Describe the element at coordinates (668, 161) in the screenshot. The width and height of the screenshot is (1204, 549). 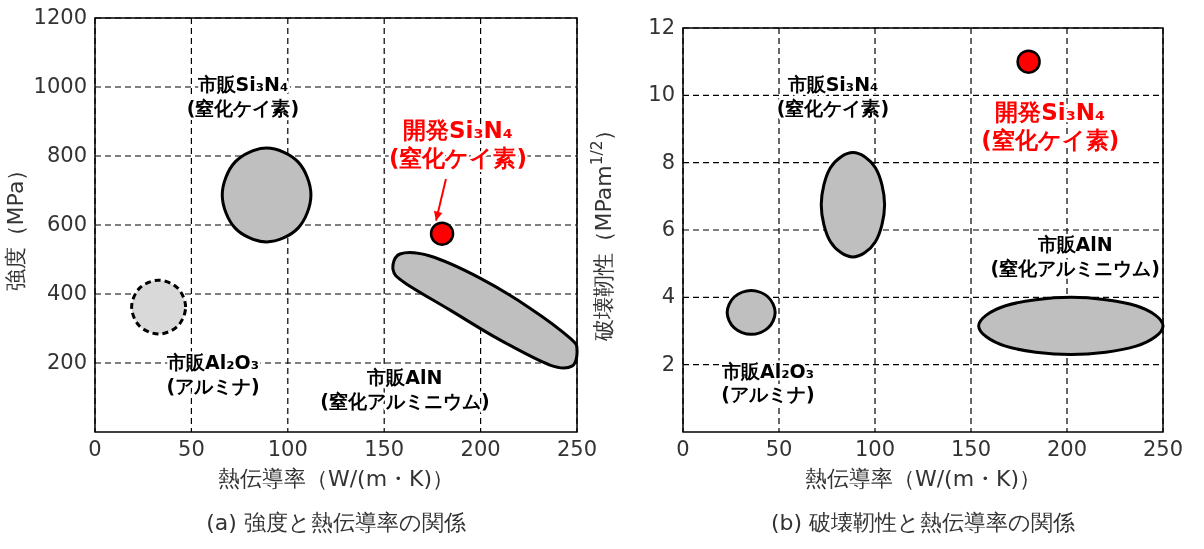
I see `y-tick-label: 8` at that location.